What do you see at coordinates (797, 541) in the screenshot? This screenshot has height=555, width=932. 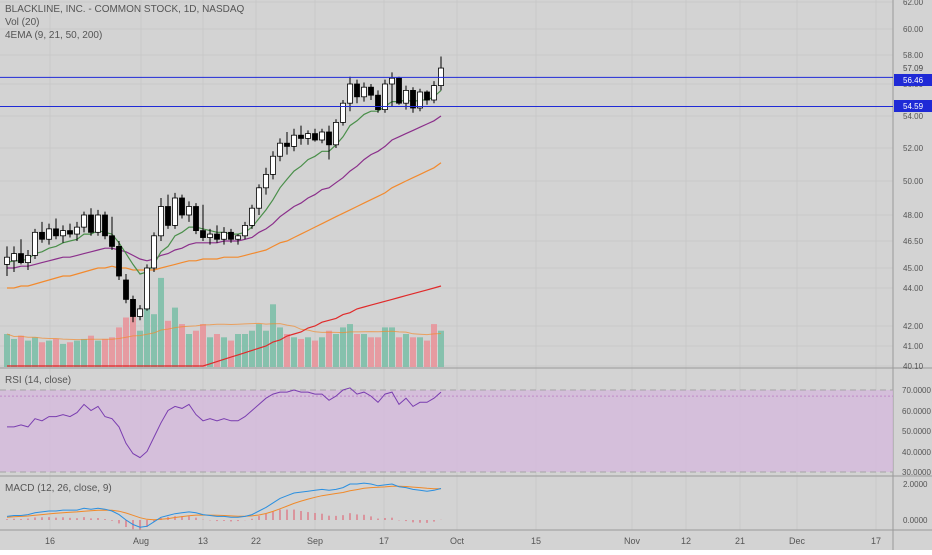 I see `time-tick-label: Dec` at bounding box center [797, 541].